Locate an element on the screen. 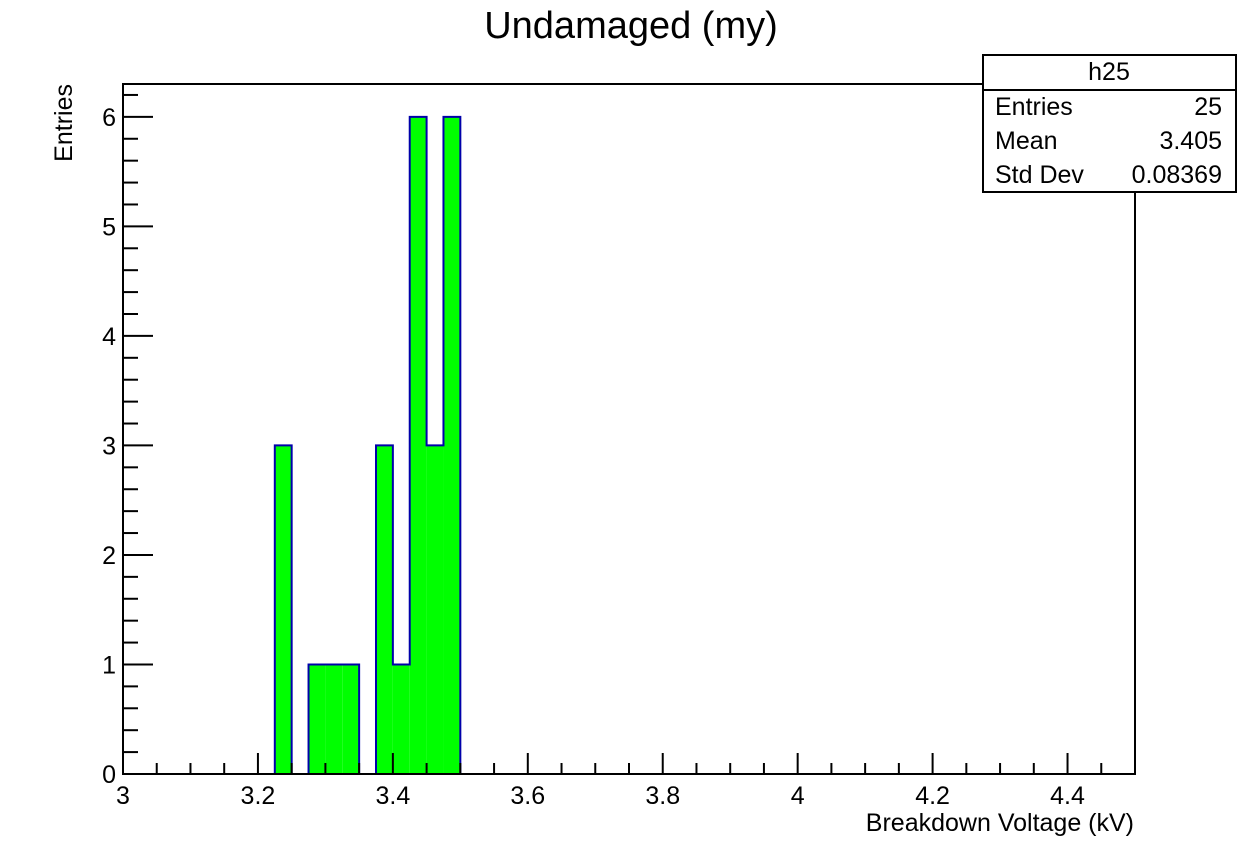 This screenshot has width=1253, height=857. stats-entries-value: 25 is located at coordinates (1208, 107).